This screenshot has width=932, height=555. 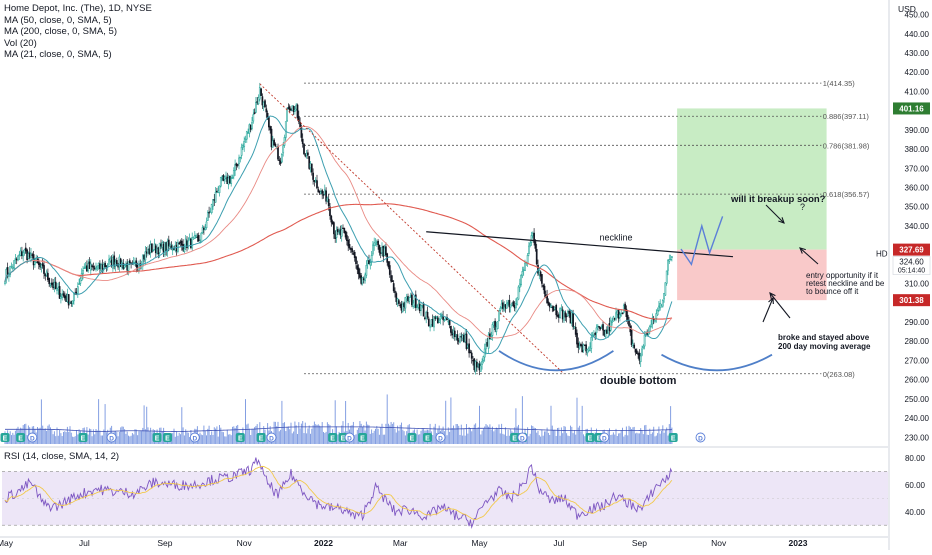 I want to click on volume-ma-line, so click(x=338, y=429).